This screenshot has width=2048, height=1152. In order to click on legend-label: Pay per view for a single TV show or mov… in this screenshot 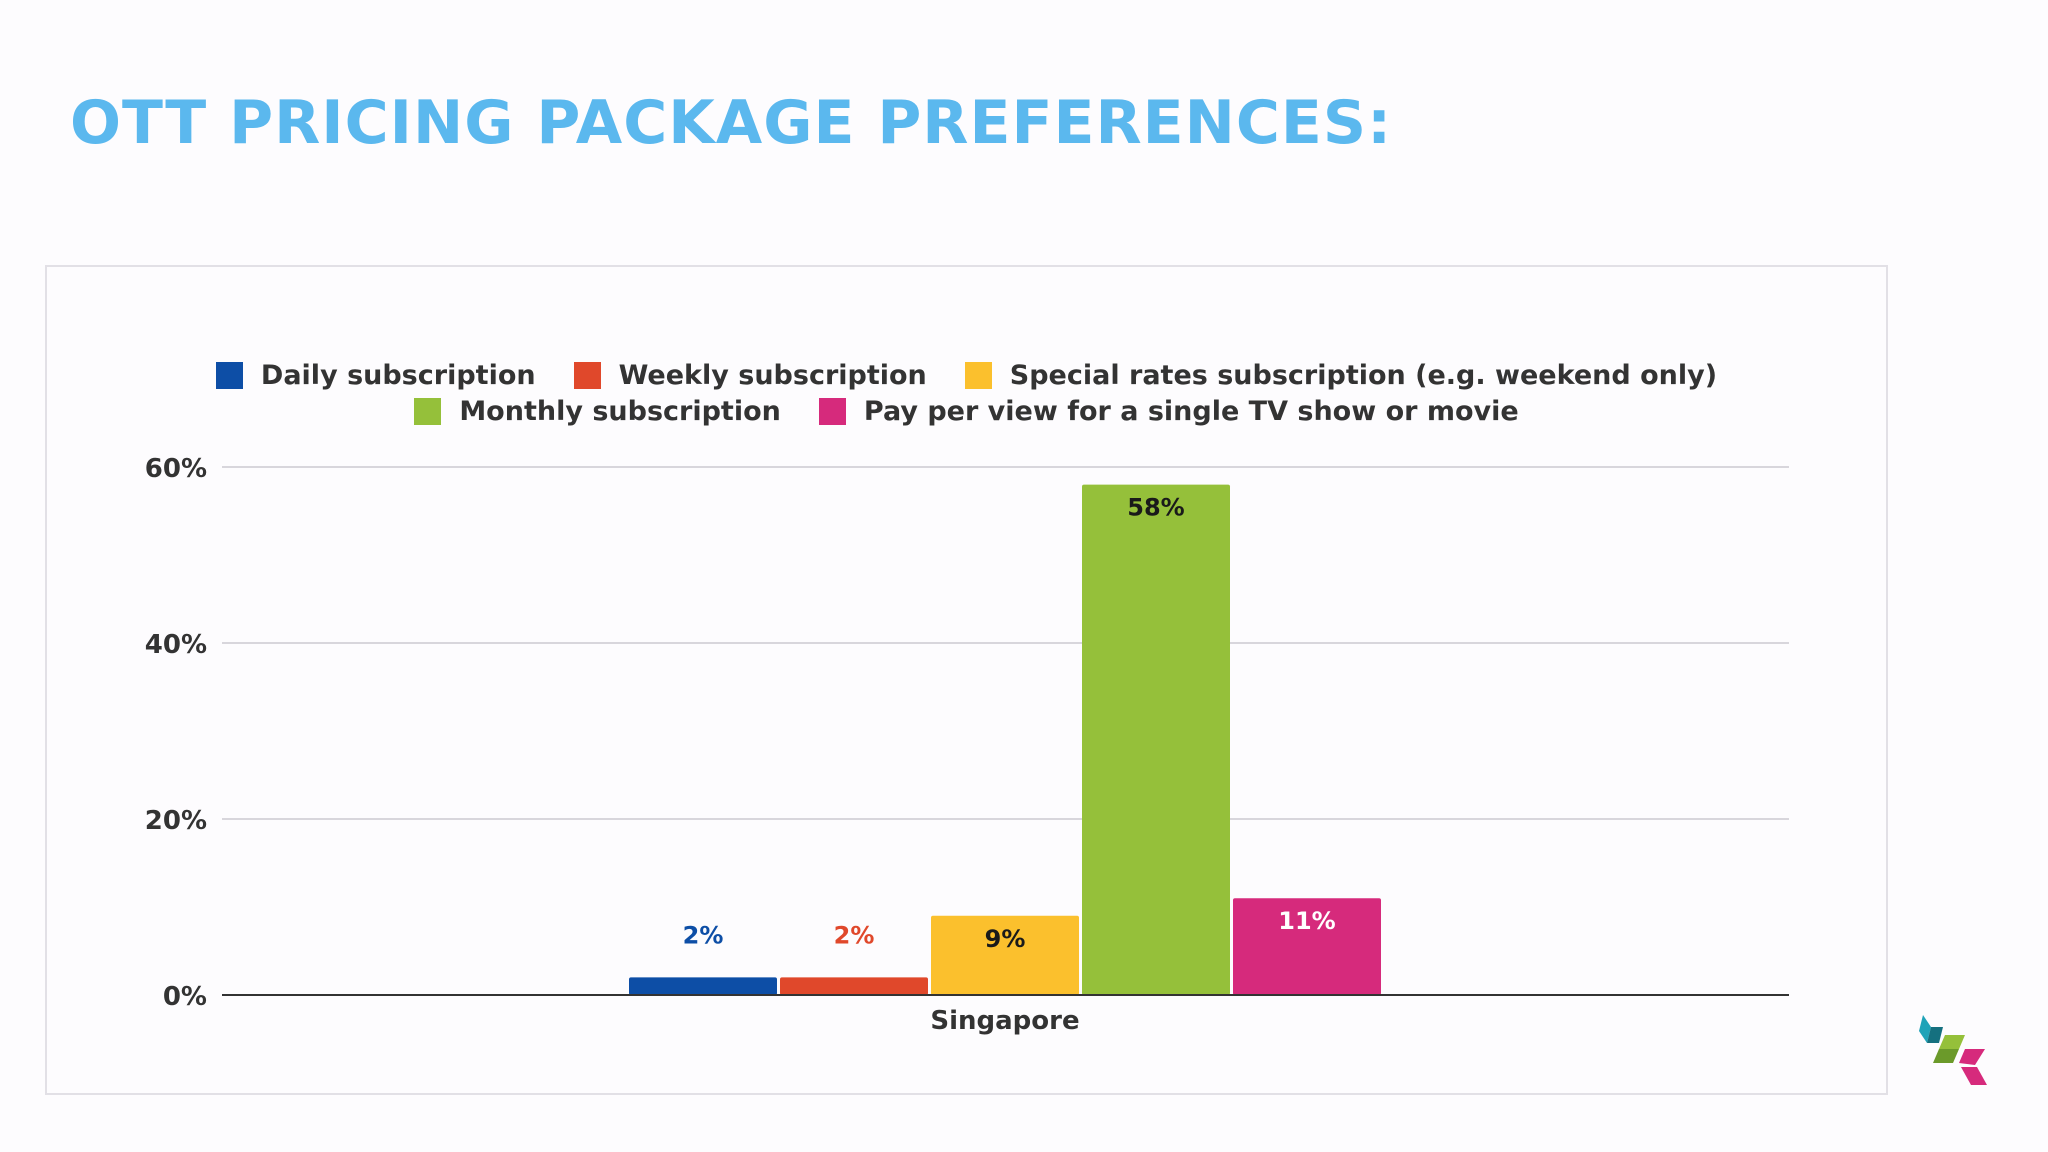, I will do `click(1191, 411)`.